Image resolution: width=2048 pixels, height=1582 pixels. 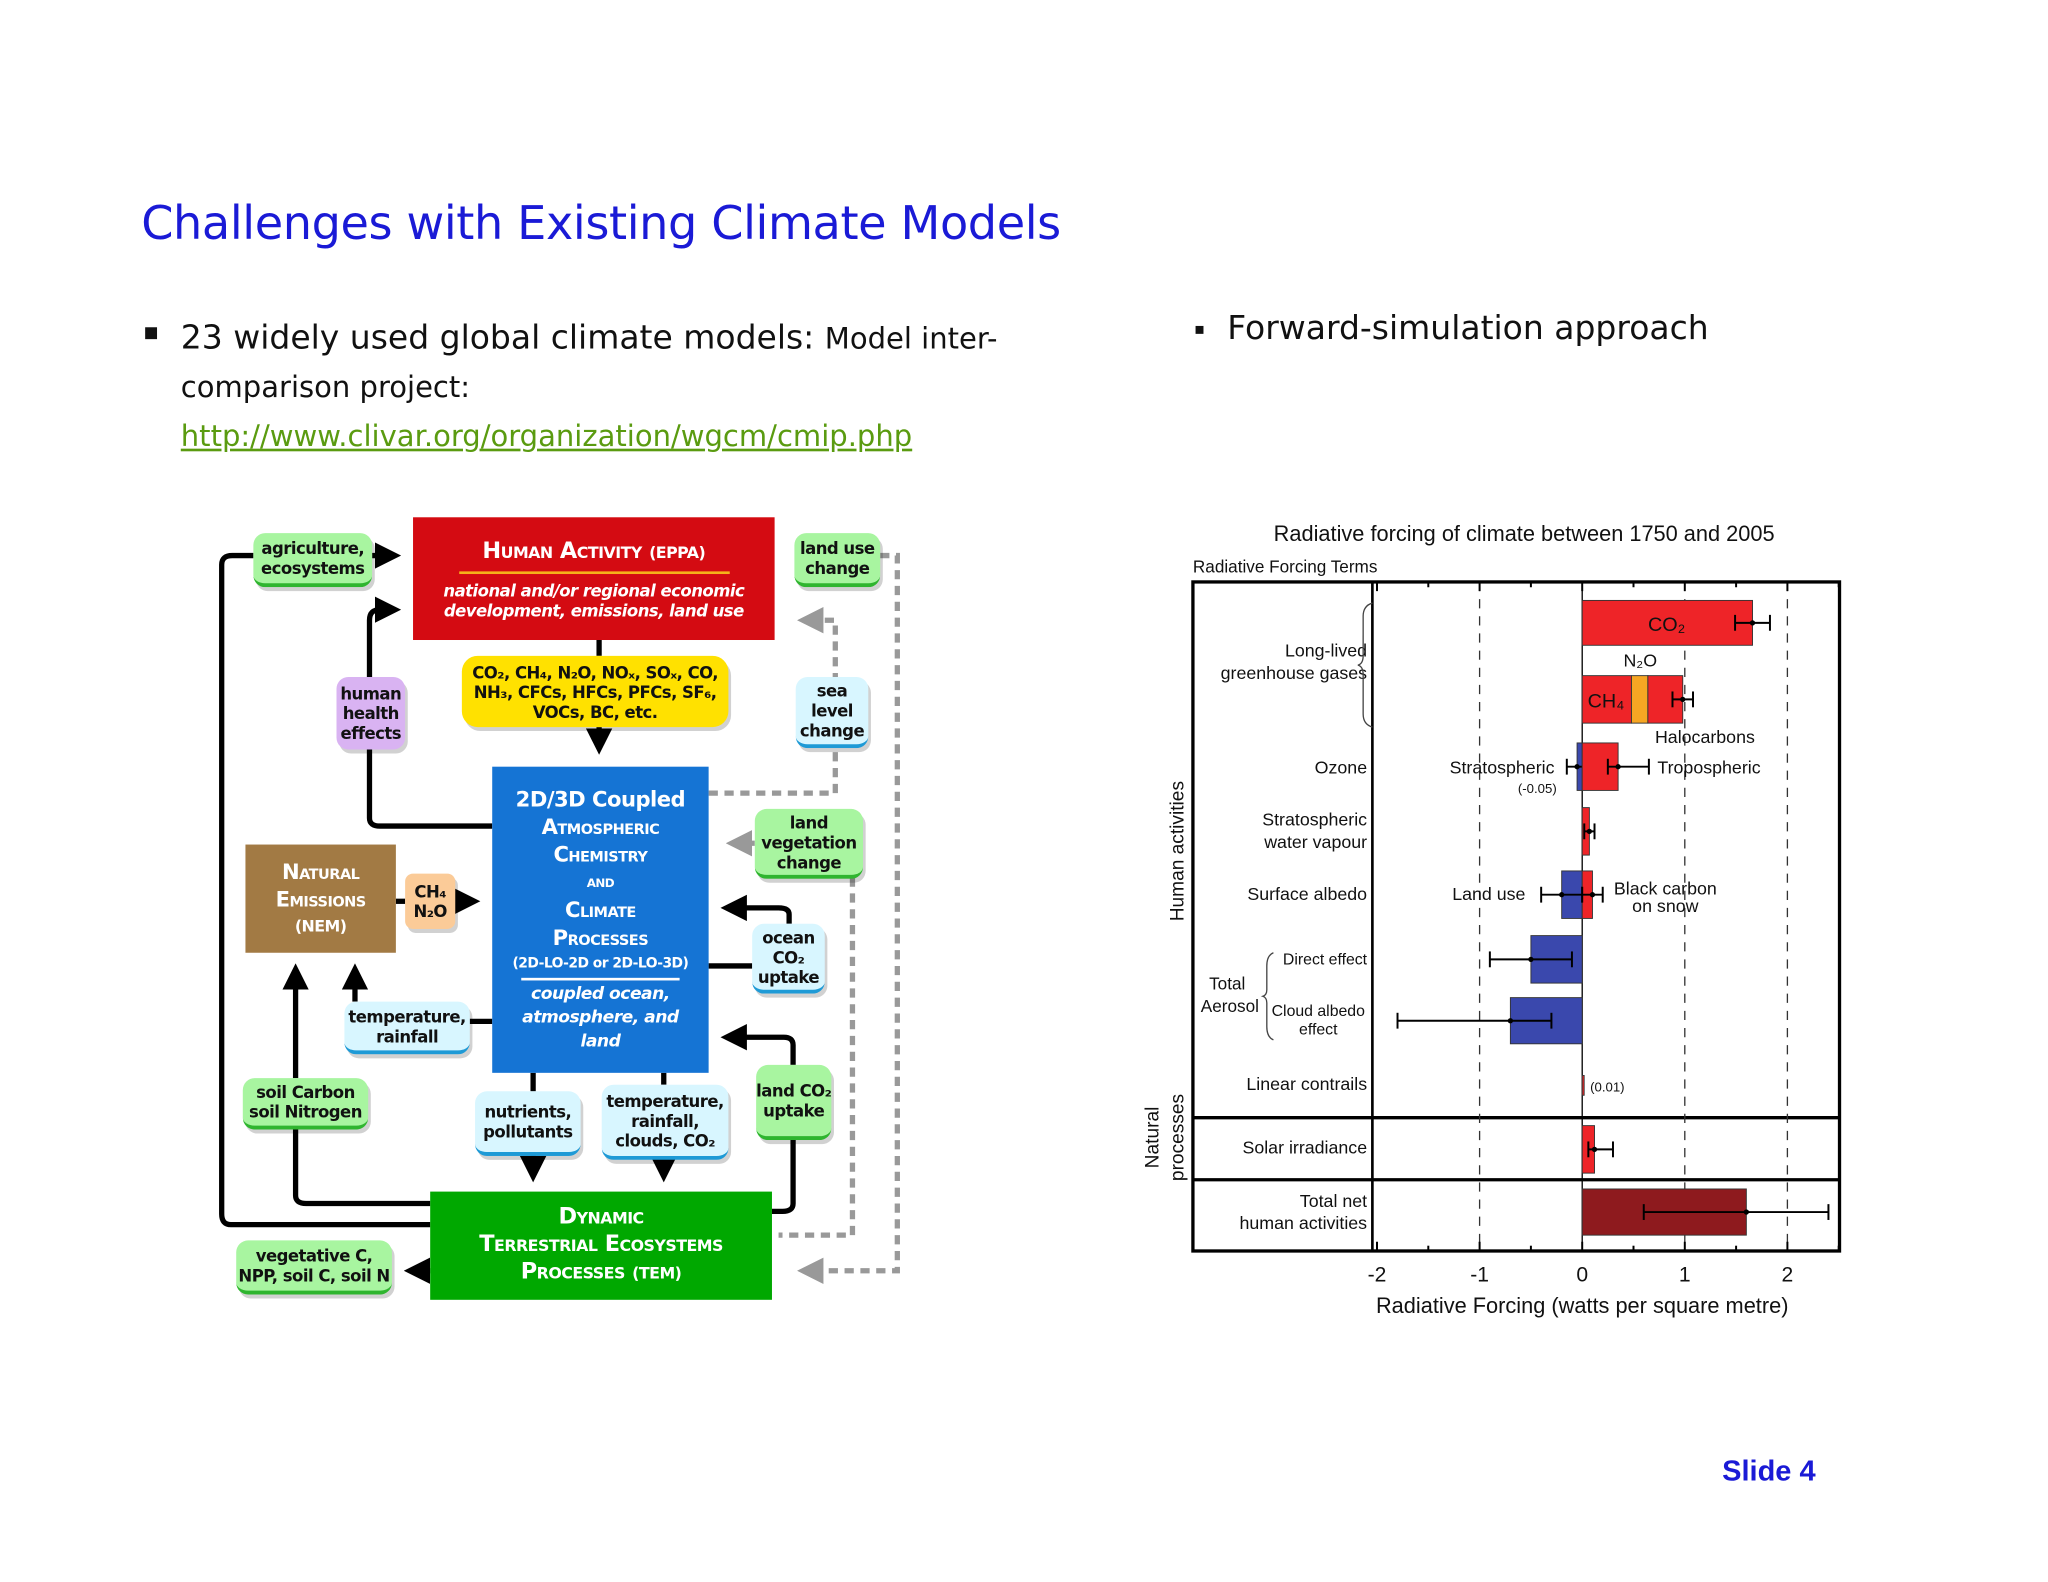 What do you see at coordinates (305, 1104) in the screenshot?
I see `soil-box: soil Carbon soil Nitrogen` at bounding box center [305, 1104].